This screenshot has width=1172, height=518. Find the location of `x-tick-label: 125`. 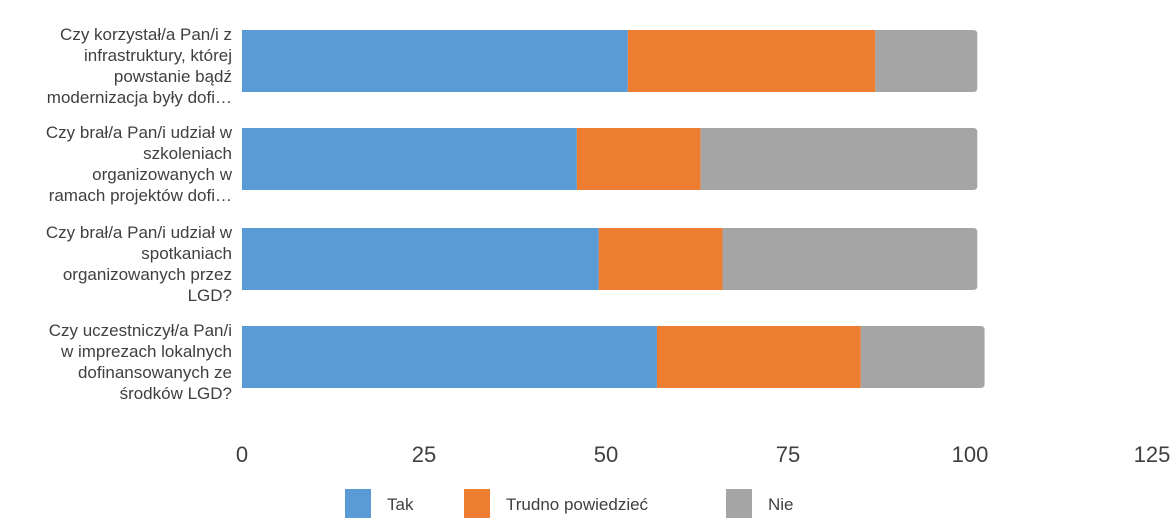

x-tick-label: 125 is located at coordinates (1152, 454).